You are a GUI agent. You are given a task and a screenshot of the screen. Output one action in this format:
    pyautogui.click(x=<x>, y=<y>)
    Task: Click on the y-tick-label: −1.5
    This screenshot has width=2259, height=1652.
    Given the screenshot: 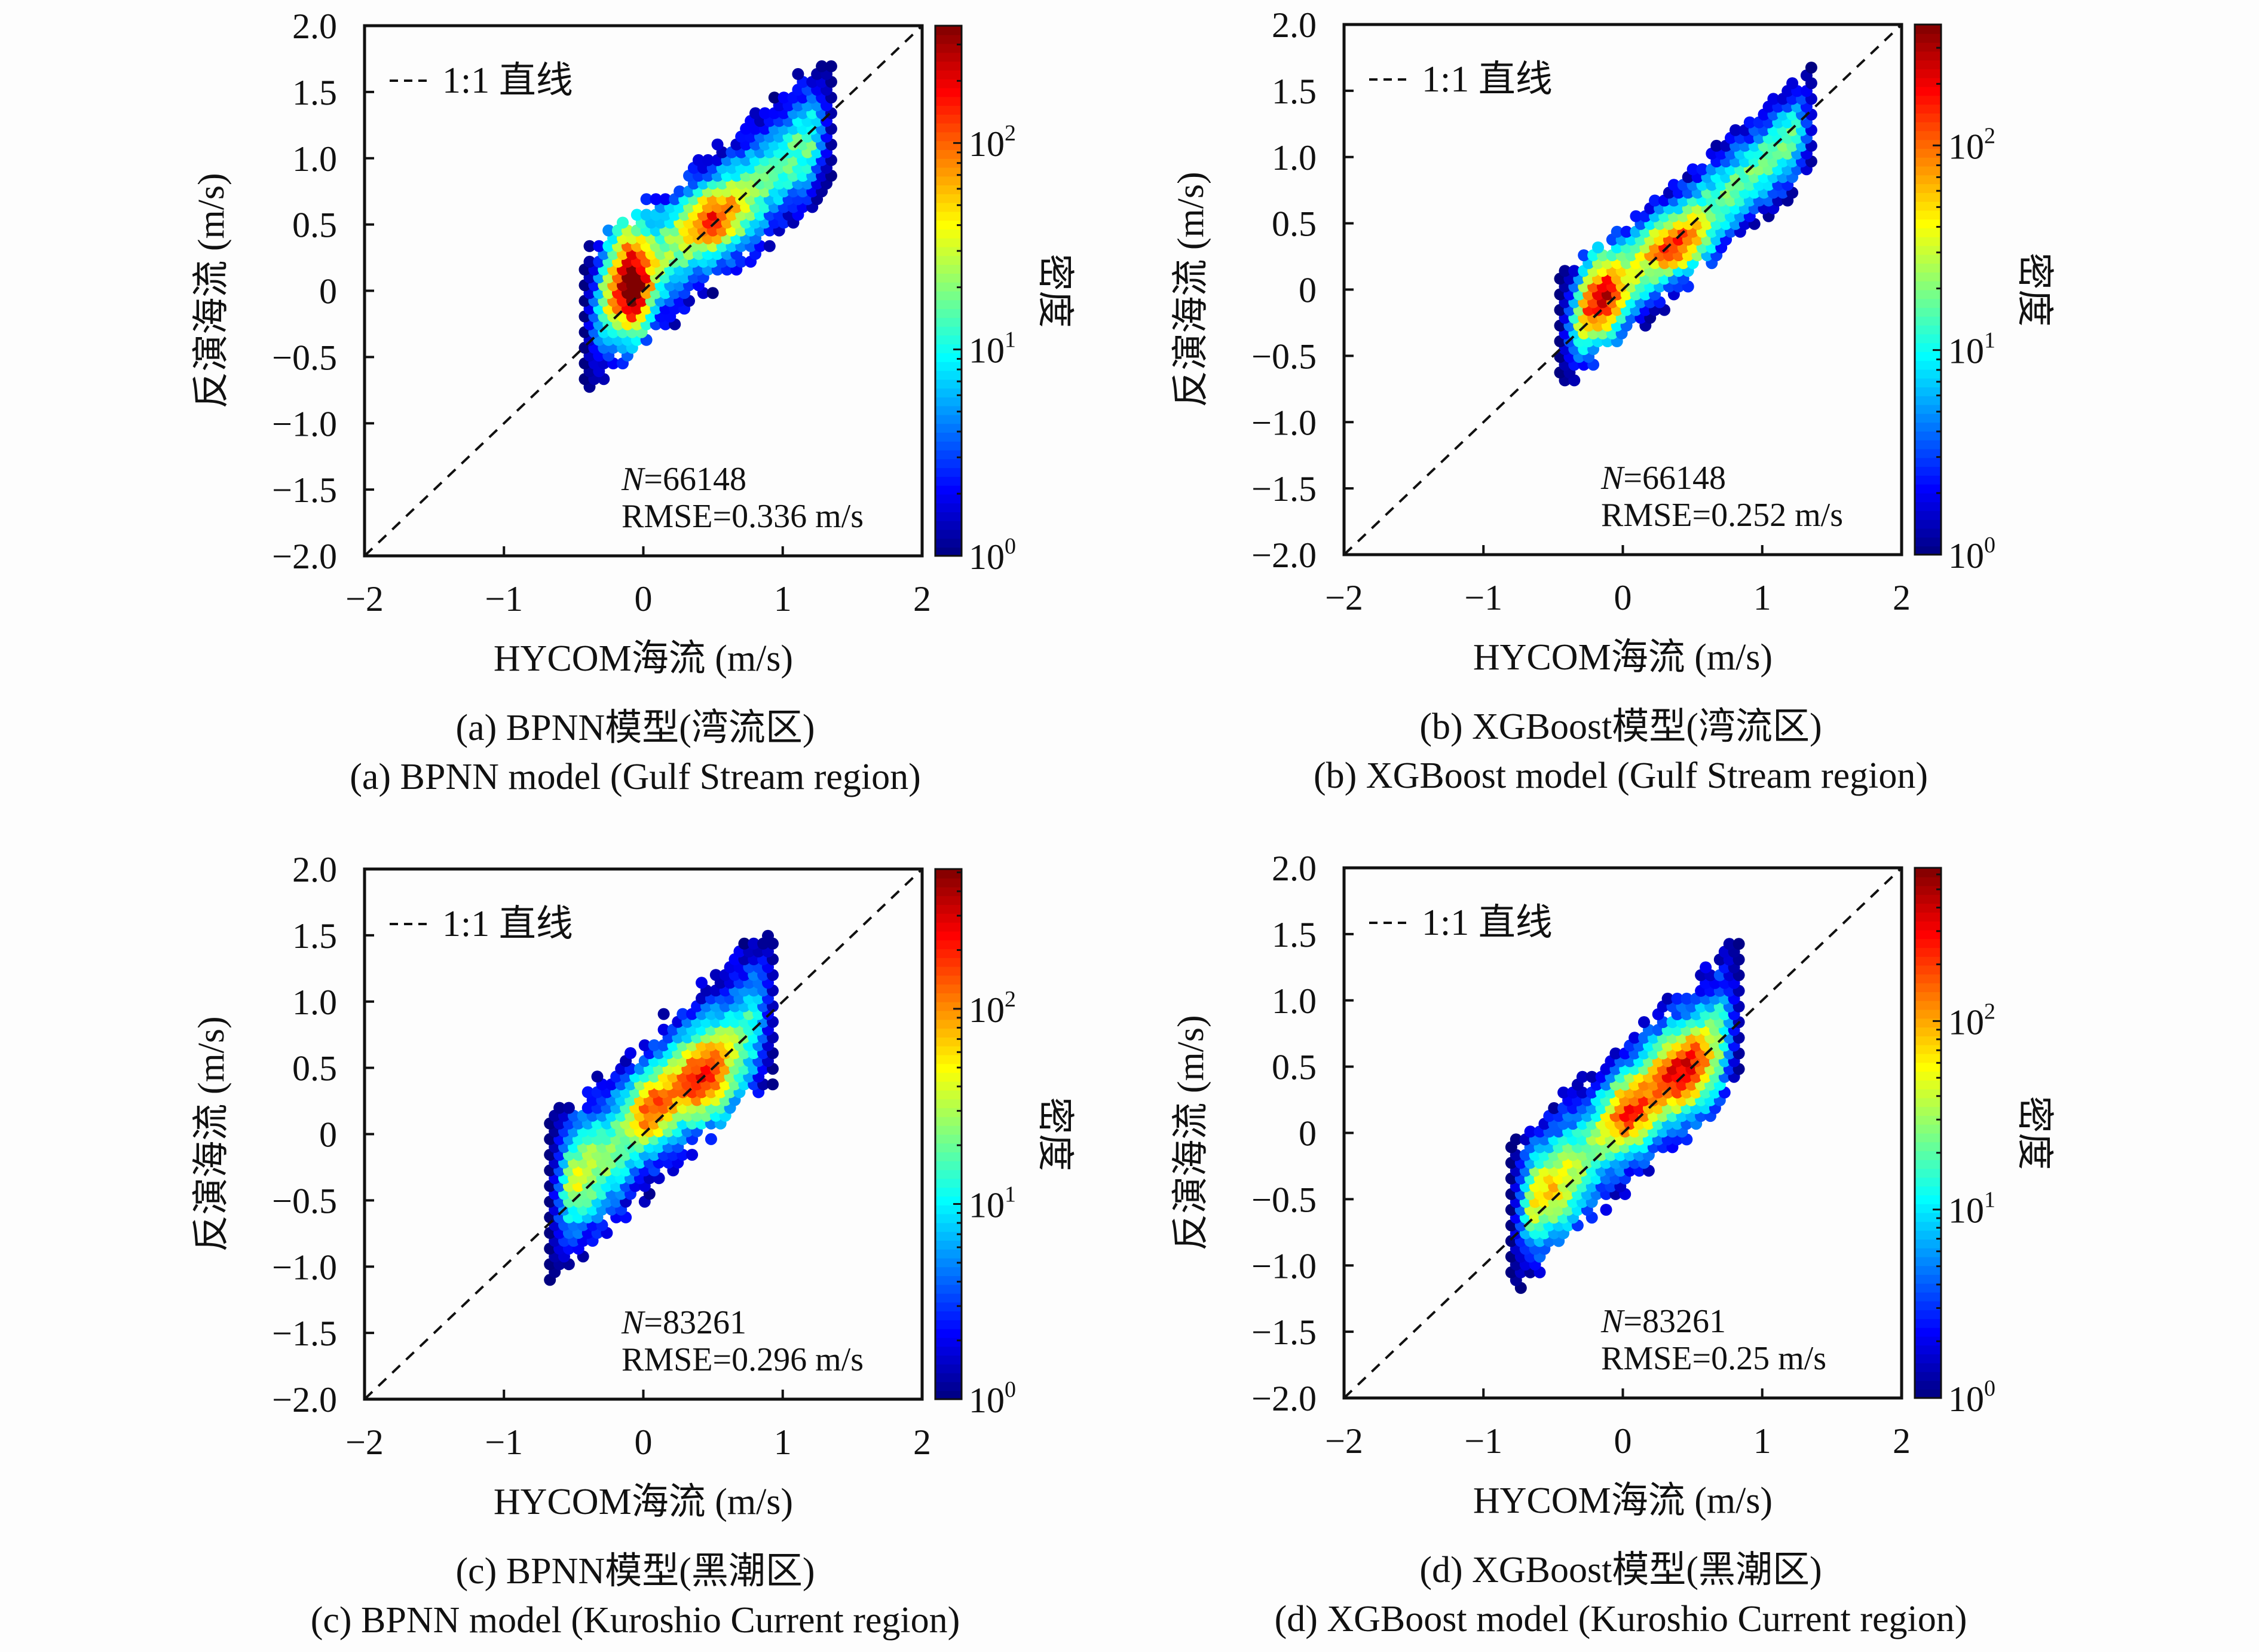 What is the action you would take?
    pyautogui.click(x=1284, y=1332)
    